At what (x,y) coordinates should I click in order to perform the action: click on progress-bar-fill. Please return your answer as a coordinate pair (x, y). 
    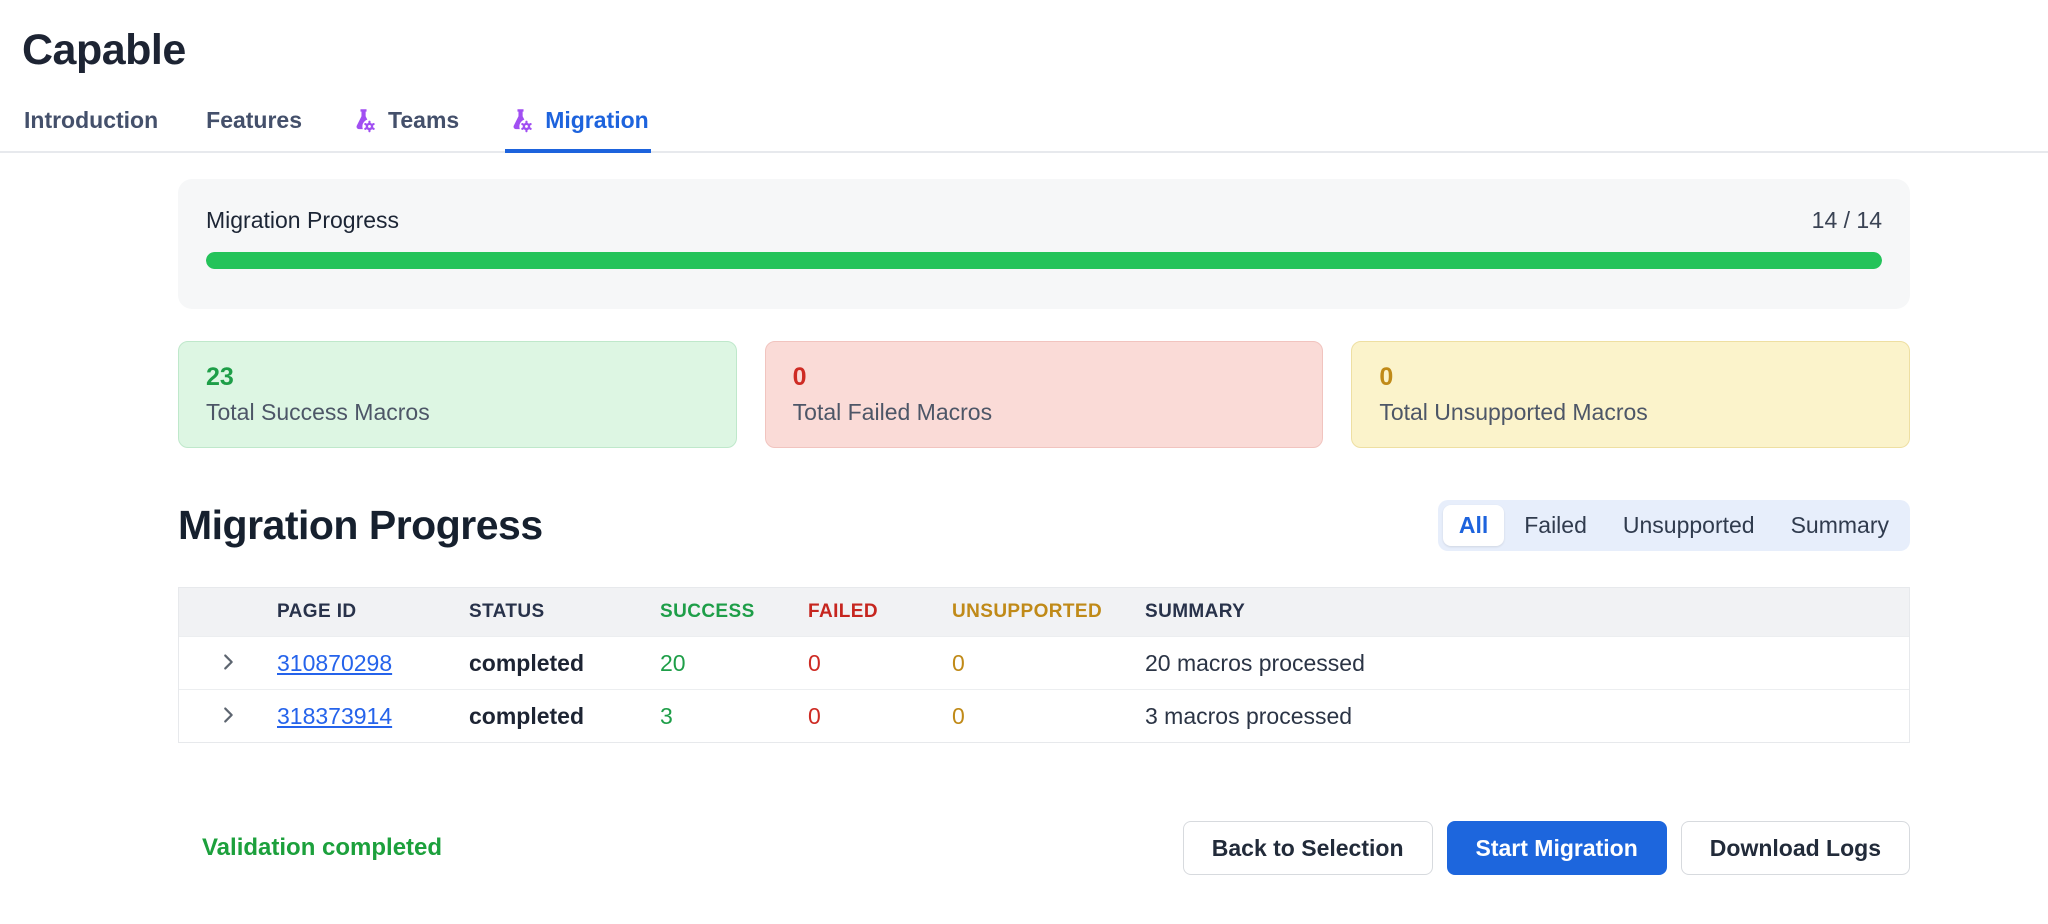
    Looking at the image, I should click on (1044, 260).